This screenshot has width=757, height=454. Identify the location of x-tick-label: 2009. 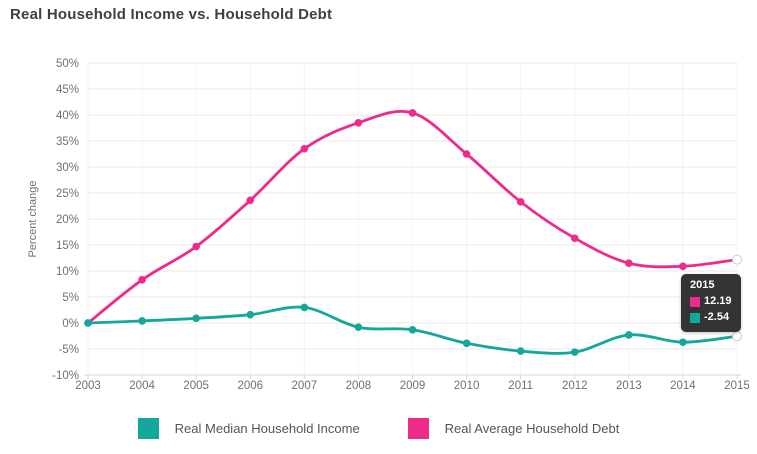
(413, 386).